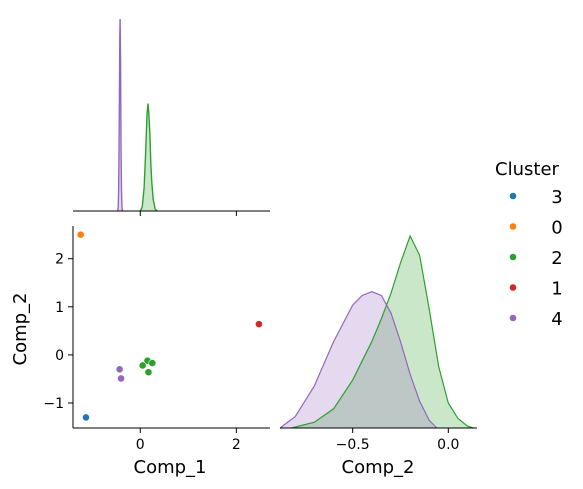  I want to click on legend-label-cluster-0: 0, so click(556, 228).